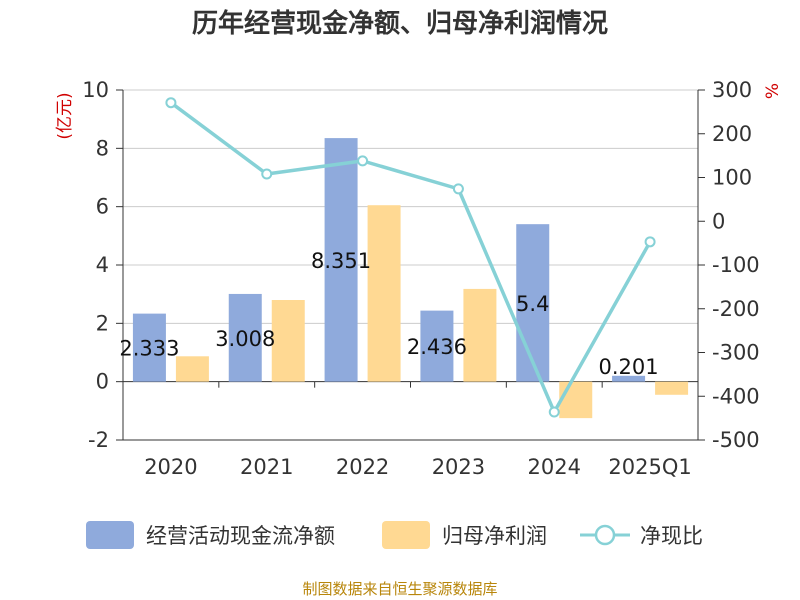  What do you see at coordinates (494, 536) in the screenshot?
I see `legend-label-profit: 归母净利润` at bounding box center [494, 536].